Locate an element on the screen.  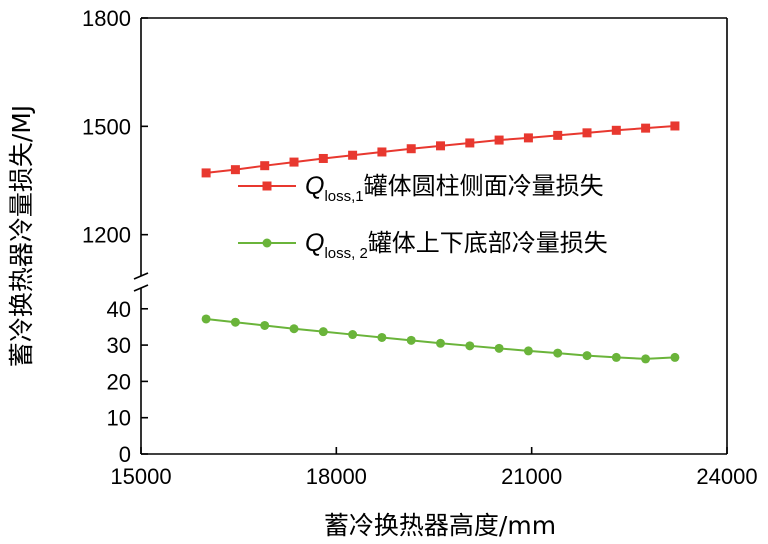
legend-description: 罐体圆柱侧面冷量损失 is located at coordinates (484, 186).